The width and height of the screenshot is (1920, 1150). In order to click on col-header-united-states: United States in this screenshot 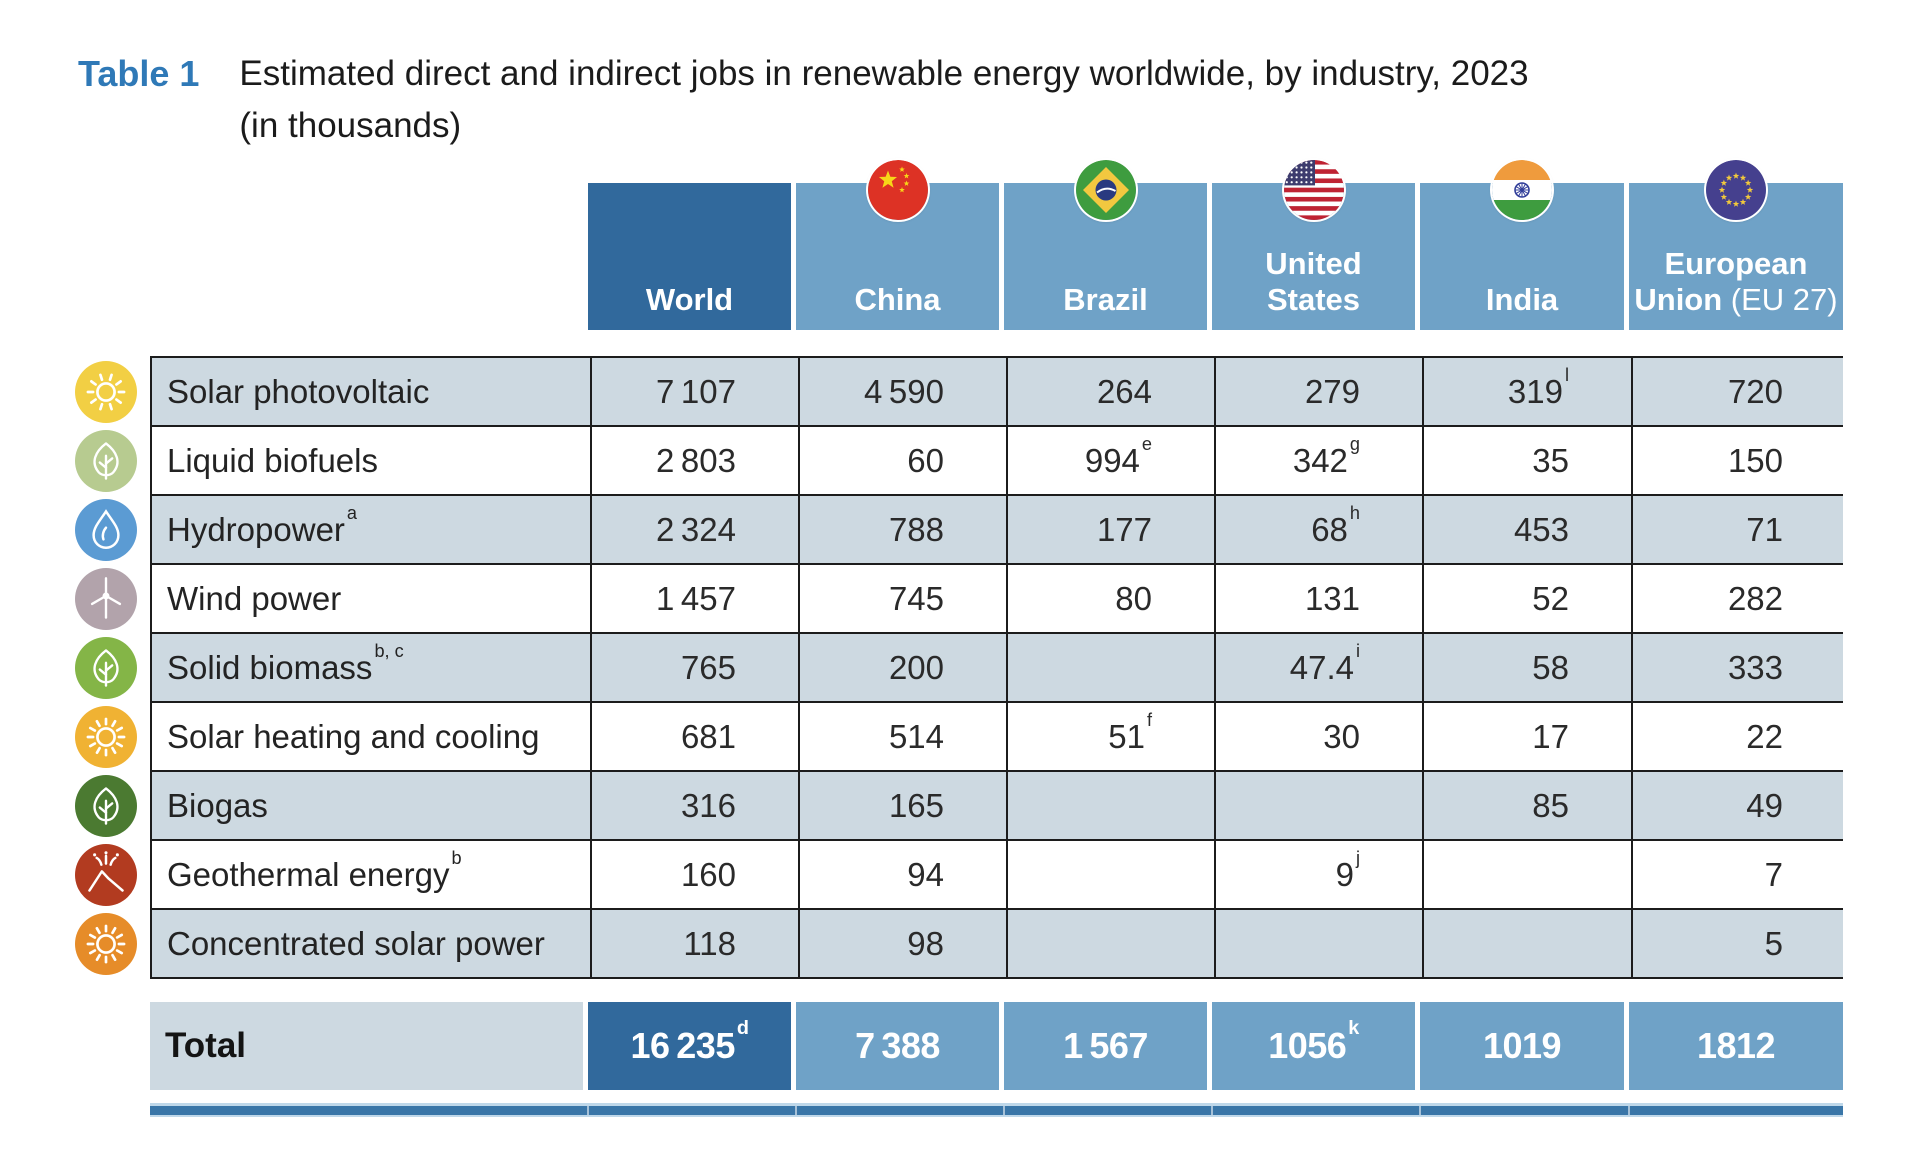, I will do `click(1313, 245)`.